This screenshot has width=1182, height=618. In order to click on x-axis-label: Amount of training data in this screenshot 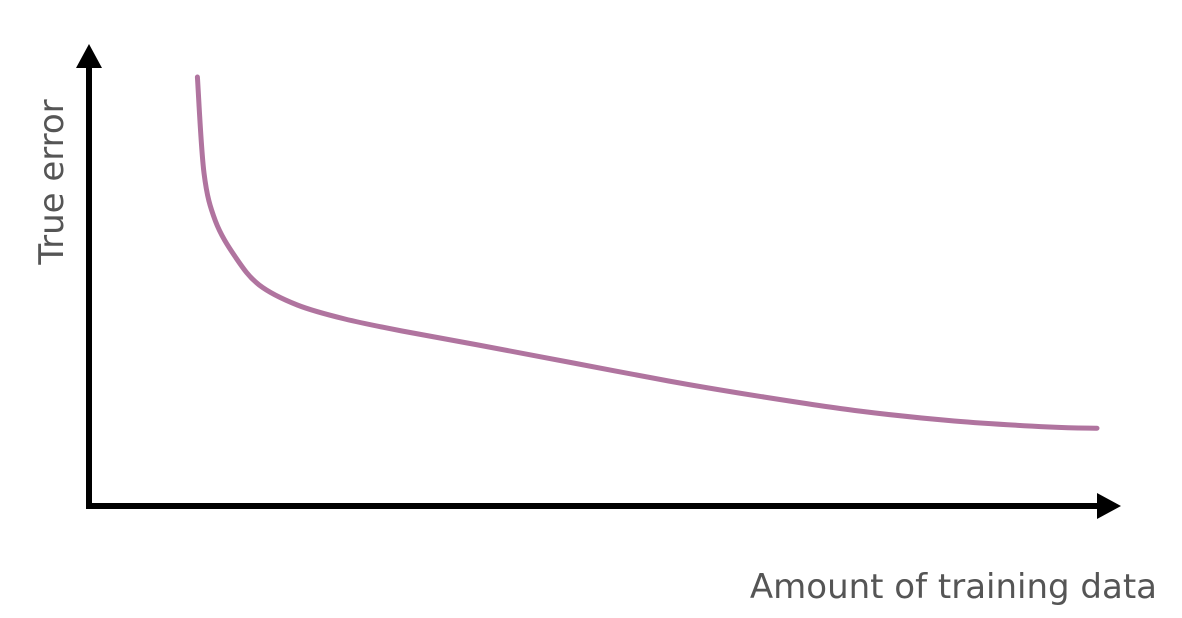, I will do `click(953, 587)`.